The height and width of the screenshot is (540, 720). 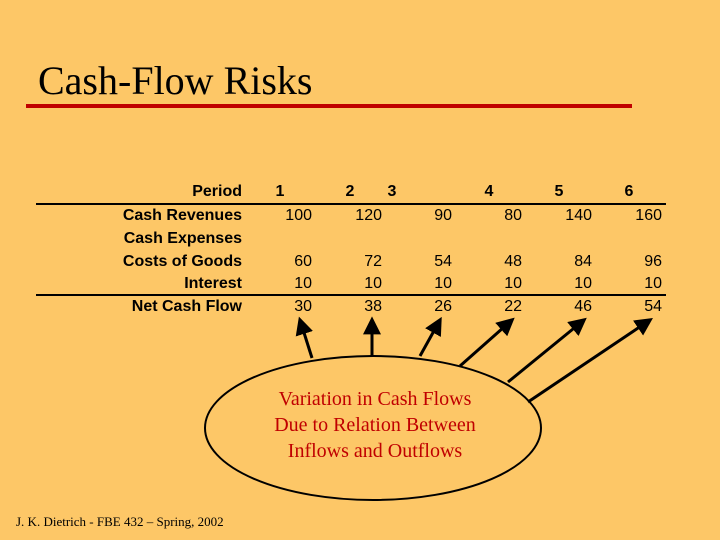 I want to click on period-header-3: 3, so click(x=392, y=191).